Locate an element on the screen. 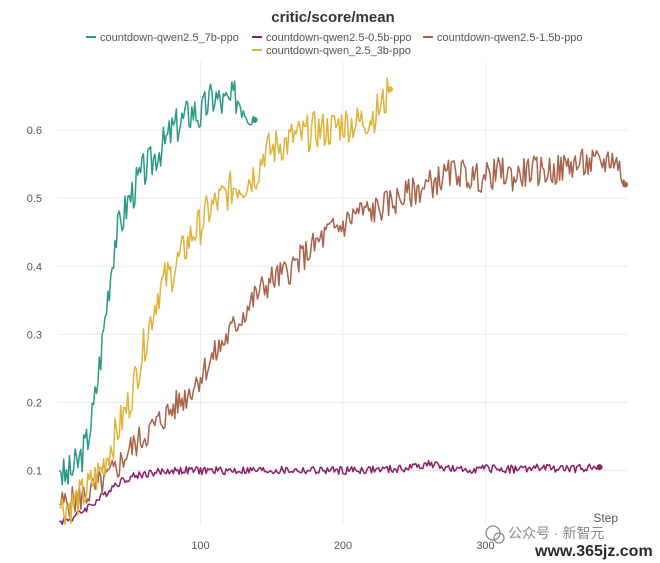  watermark-url: www.365jz.com is located at coordinates (593, 551).